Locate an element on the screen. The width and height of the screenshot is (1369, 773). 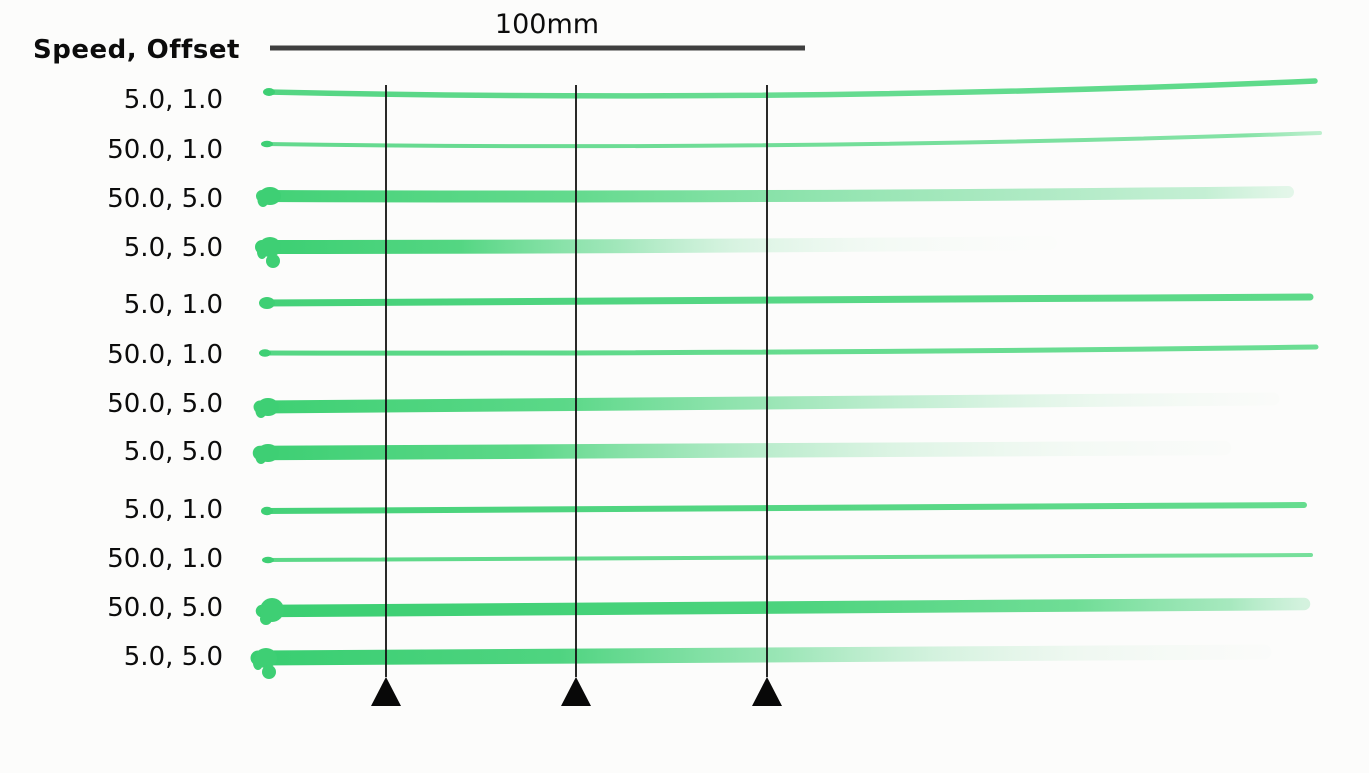
scale-bar-label: 100mm is located at coordinates (547, 24).